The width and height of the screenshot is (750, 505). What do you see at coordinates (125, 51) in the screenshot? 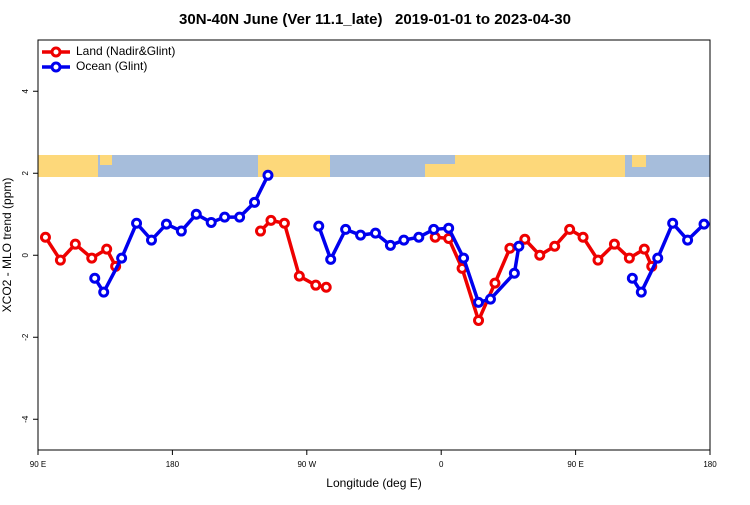
I see `legend-label: Land (Nadir&Glint)` at bounding box center [125, 51].